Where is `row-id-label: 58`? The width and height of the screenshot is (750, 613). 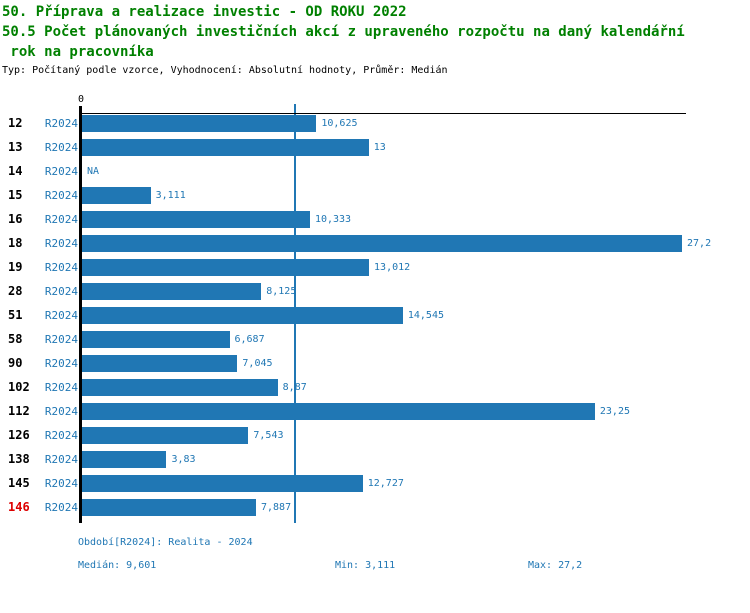
row-id-label: 58 is located at coordinates (15, 339).